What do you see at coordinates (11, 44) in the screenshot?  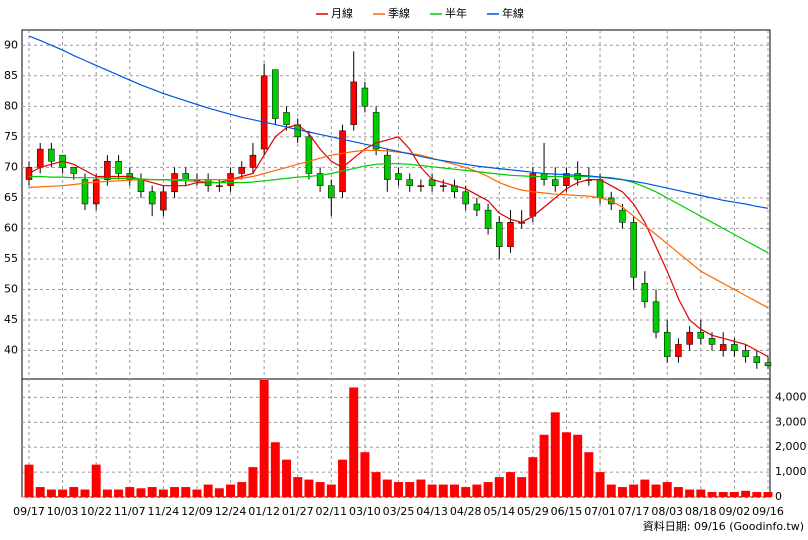 I see `y-tick-label: 90` at bounding box center [11, 44].